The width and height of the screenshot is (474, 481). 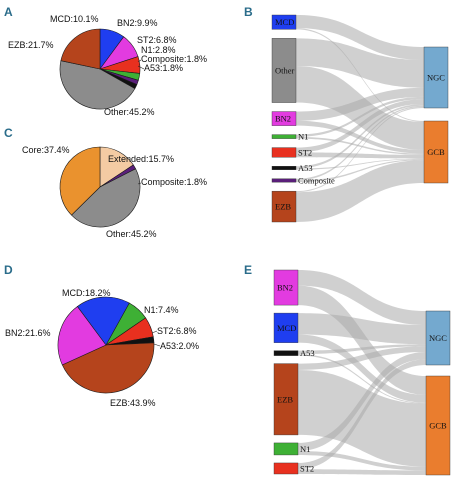 I want to click on sankey-b-node-n1, so click(x=284, y=136).